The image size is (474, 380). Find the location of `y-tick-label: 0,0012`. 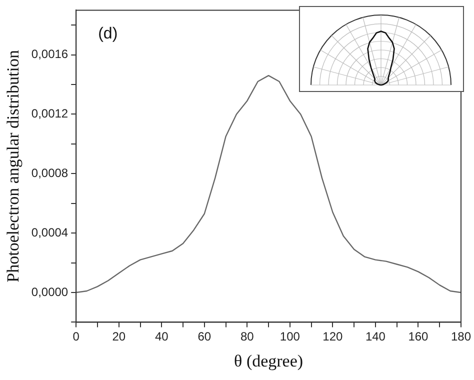

y-tick-label: 0,0012 is located at coordinates (49, 113).